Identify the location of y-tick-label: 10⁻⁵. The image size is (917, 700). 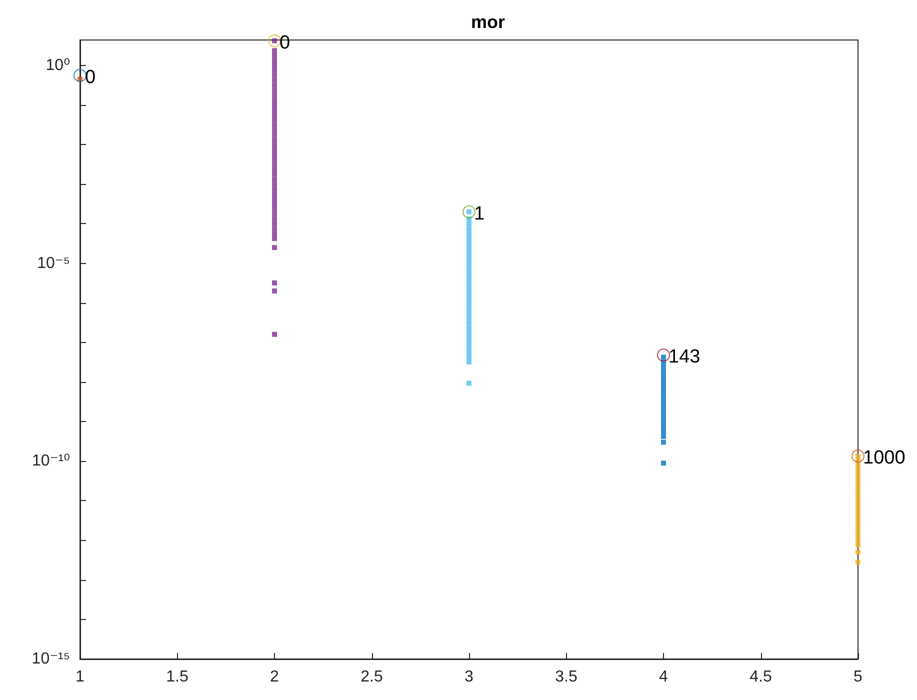
(53, 263).